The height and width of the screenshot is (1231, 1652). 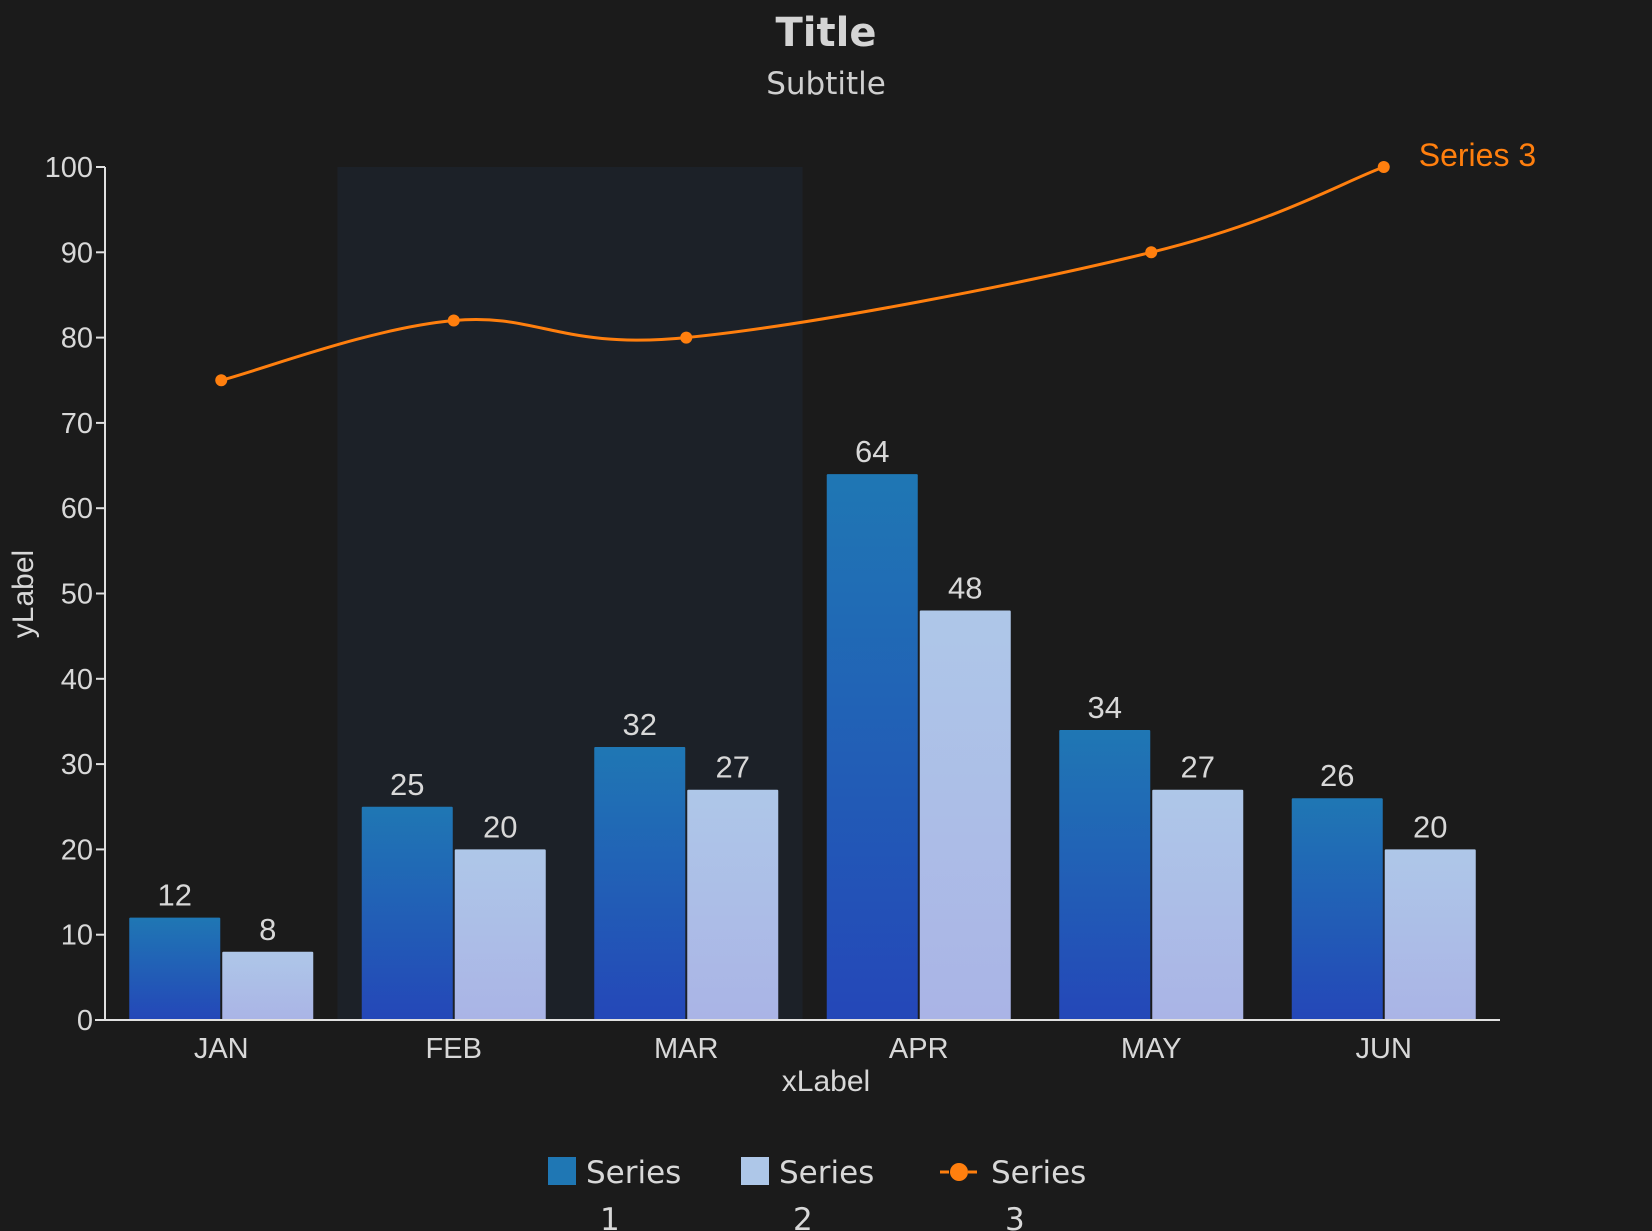 I want to click on legend-dot-marker, so click(x=959, y=1172).